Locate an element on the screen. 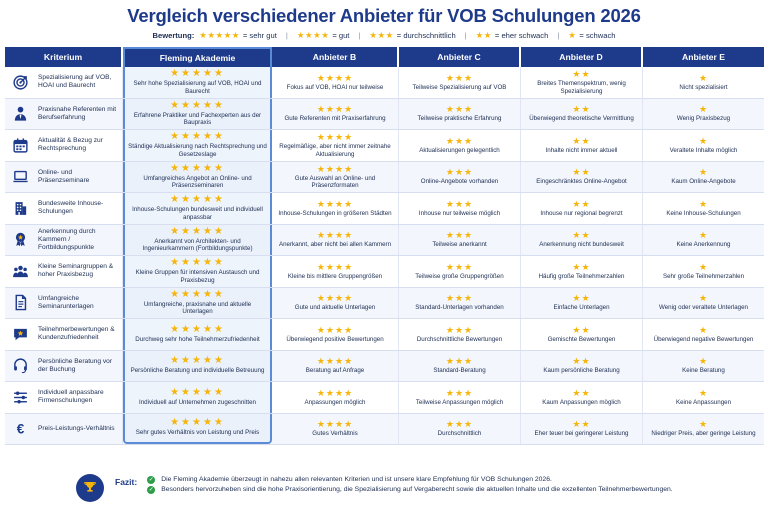  rating-cell-anbieter-c: ★★★ Standard-Unterlagen vorhanden is located at coordinates (460, 302).